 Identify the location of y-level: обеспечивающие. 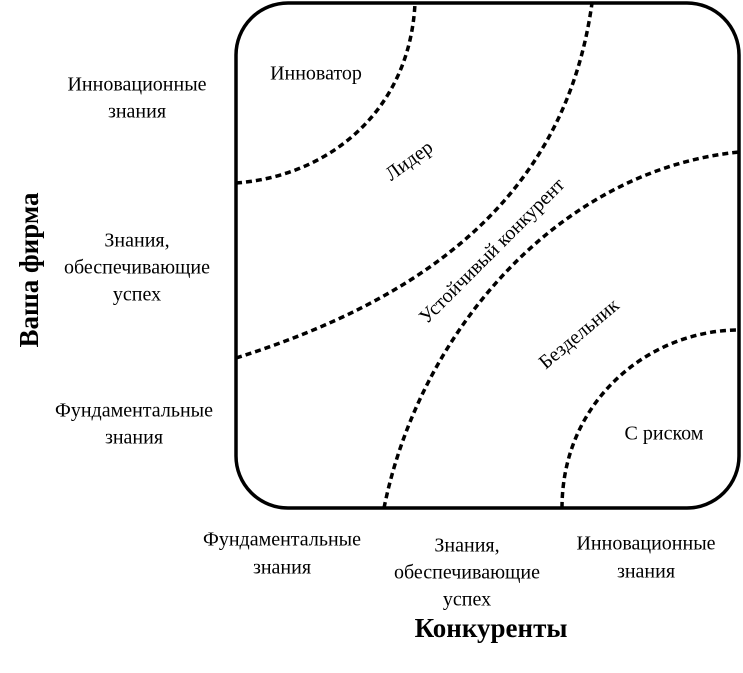
(137, 268).